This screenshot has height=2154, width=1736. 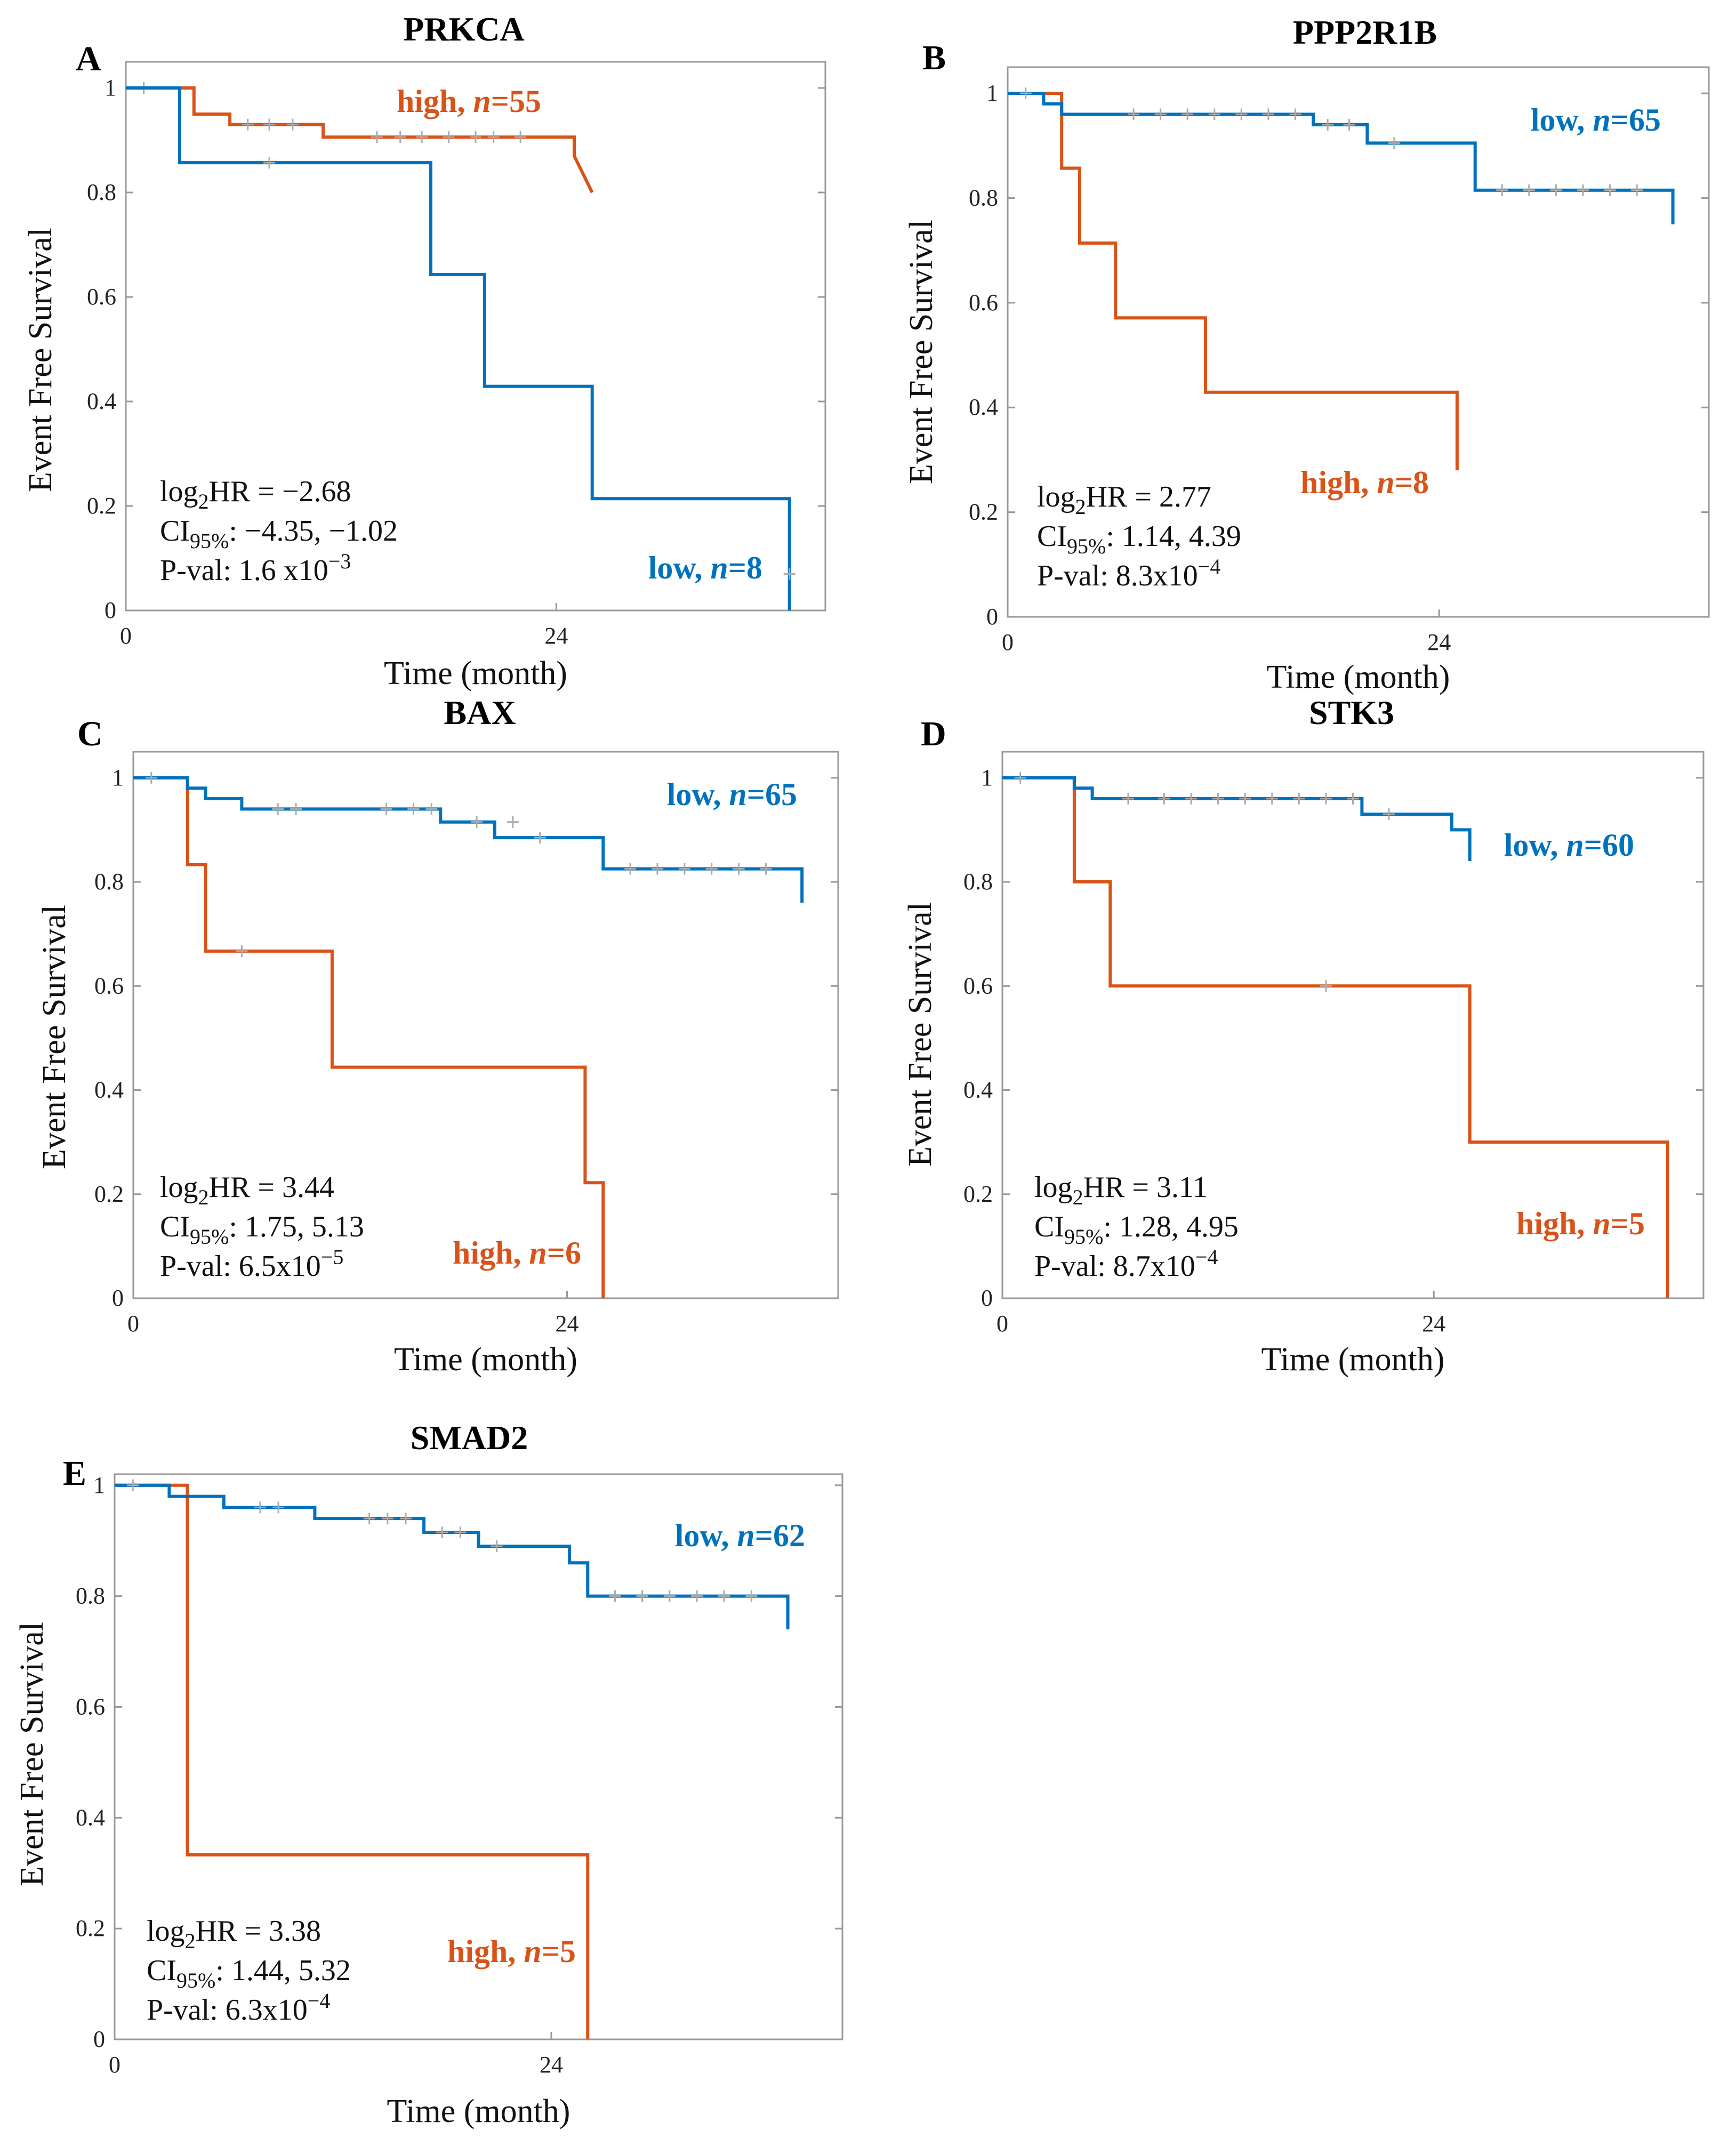 I want to click on legend-label-low: low, n=62, so click(x=740, y=1536).